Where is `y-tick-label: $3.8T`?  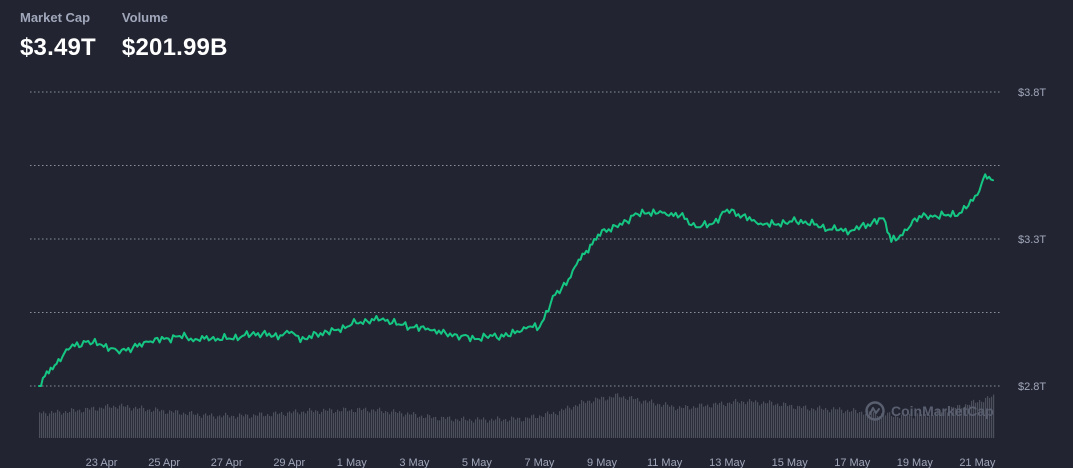 y-tick-label: $3.8T is located at coordinates (1032, 93).